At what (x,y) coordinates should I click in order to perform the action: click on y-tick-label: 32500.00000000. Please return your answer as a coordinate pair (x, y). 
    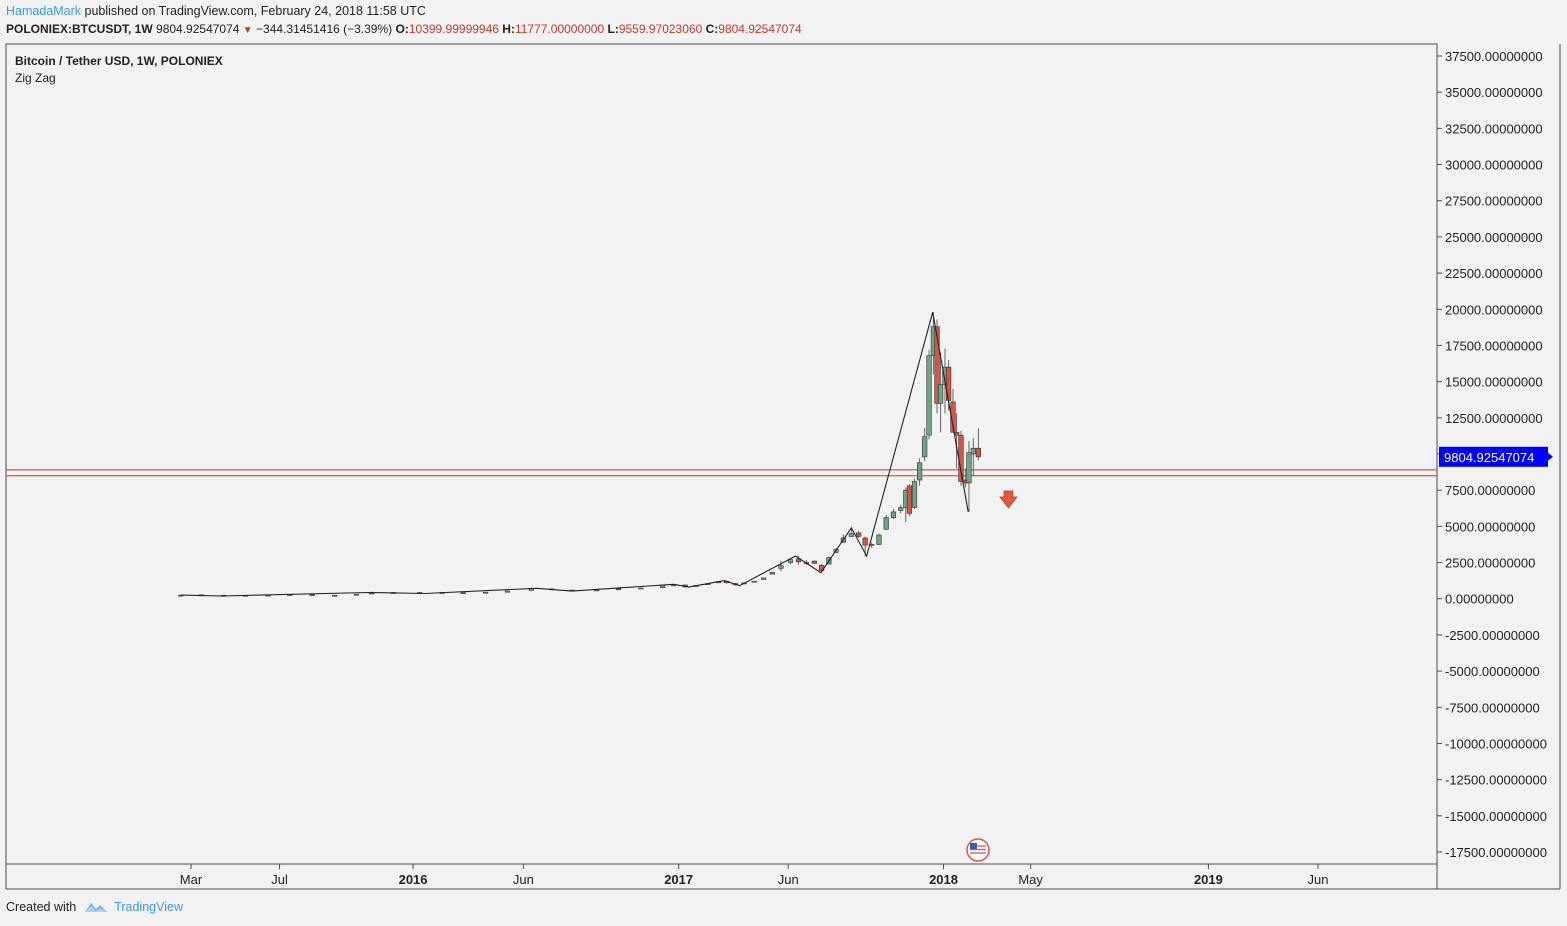
    Looking at the image, I should click on (1494, 128).